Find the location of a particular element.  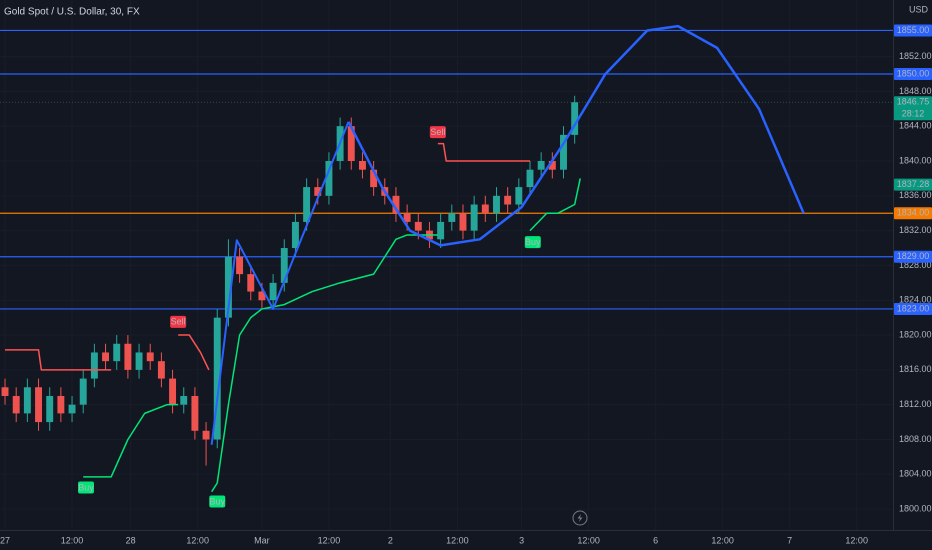

y-tick-label: 1840.00 is located at coordinates (915, 160).